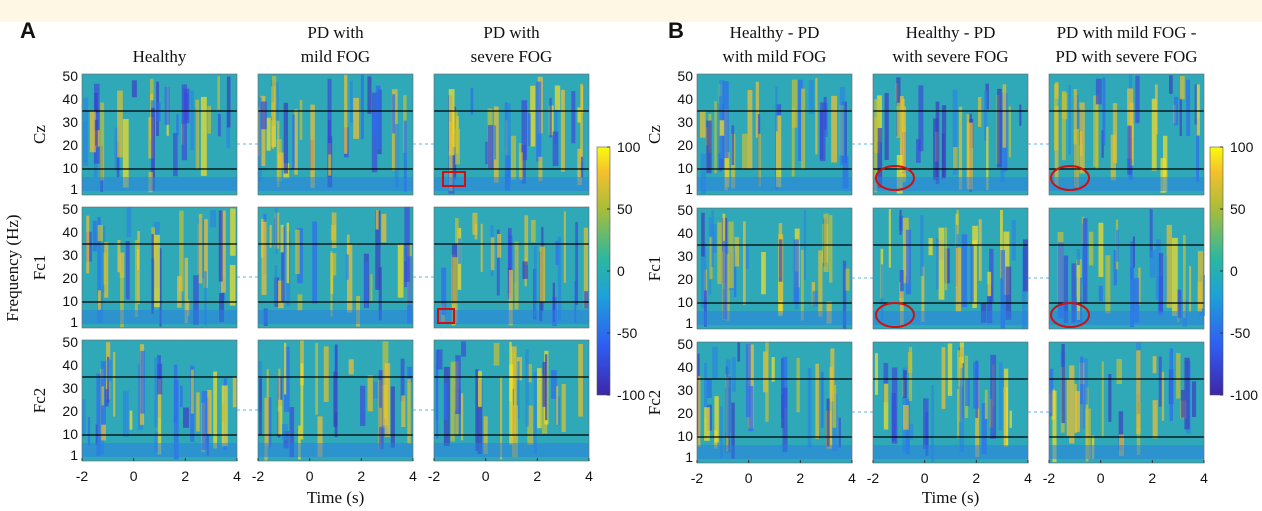 This screenshot has width=1262, height=511. I want to click on highlight-box, so click(454, 179).